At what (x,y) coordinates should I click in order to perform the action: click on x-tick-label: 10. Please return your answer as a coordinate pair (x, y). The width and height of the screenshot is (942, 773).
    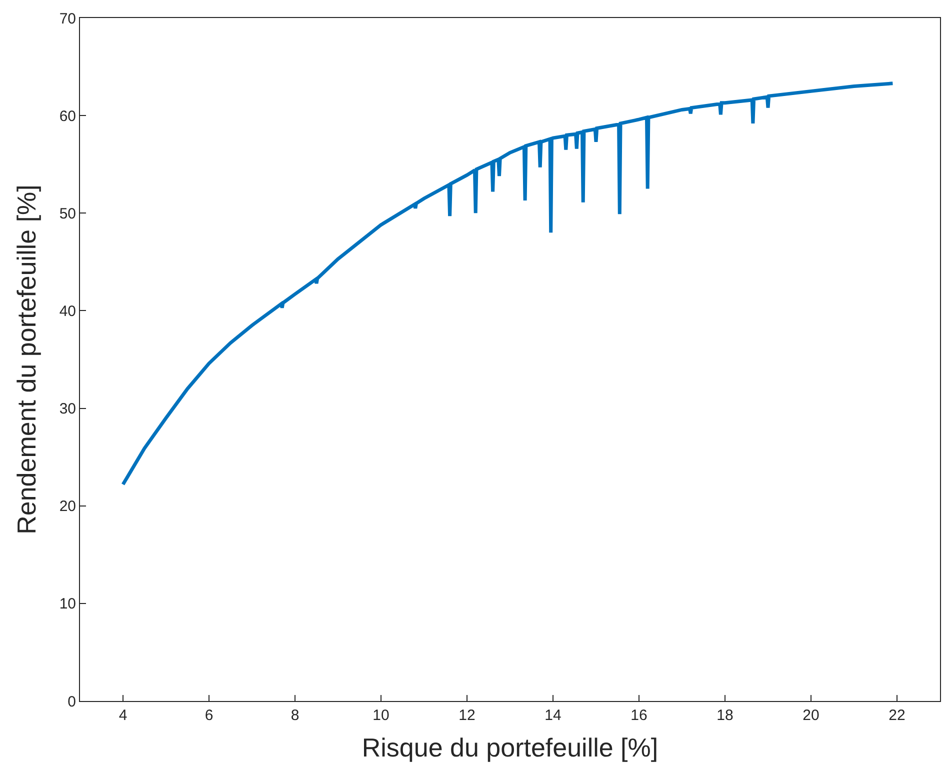
    Looking at the image, I should click on (381, 715).